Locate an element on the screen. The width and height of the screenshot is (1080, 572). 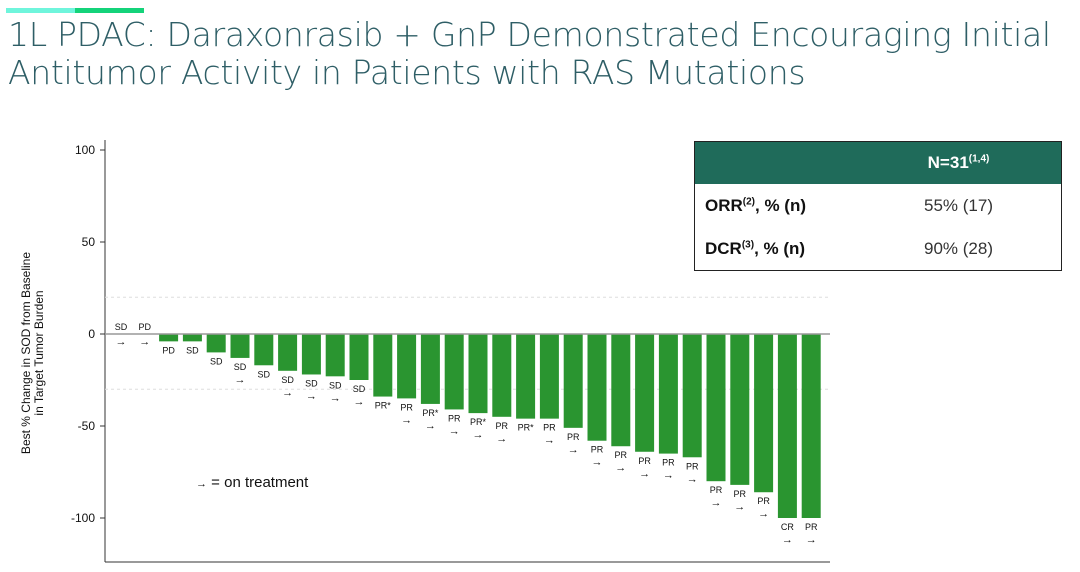
y-tick-label: -100 is located at coordinates (83, 518).